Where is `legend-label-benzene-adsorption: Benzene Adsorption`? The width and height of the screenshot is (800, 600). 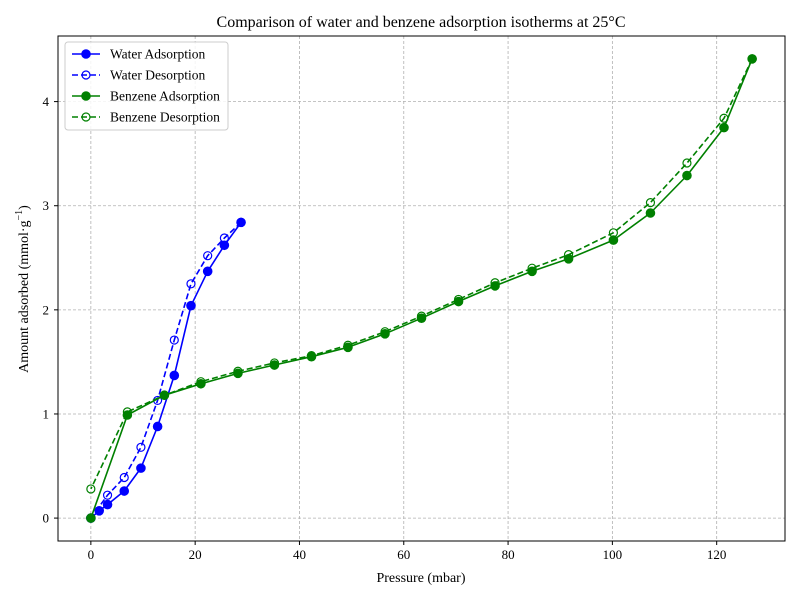
legend-label-benzene-adsorption: Benzene Adsorption is located at coordinates (165, 96).